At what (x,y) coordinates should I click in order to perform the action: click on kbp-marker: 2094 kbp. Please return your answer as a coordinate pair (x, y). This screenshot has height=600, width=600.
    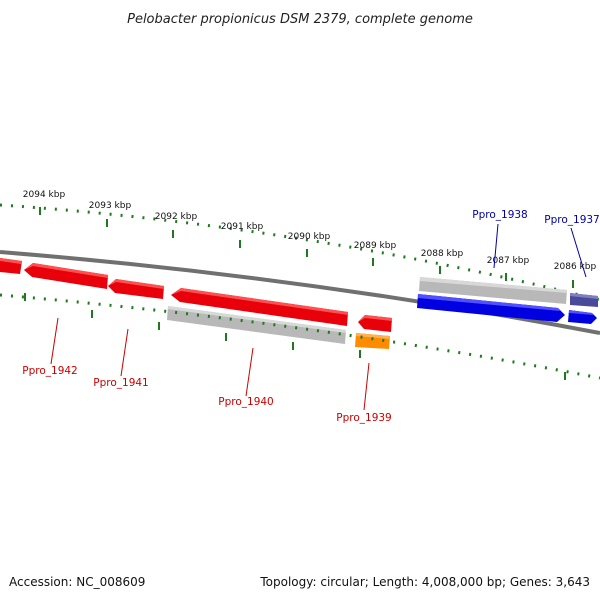
    Looking at the image, I should click on (44, 195).